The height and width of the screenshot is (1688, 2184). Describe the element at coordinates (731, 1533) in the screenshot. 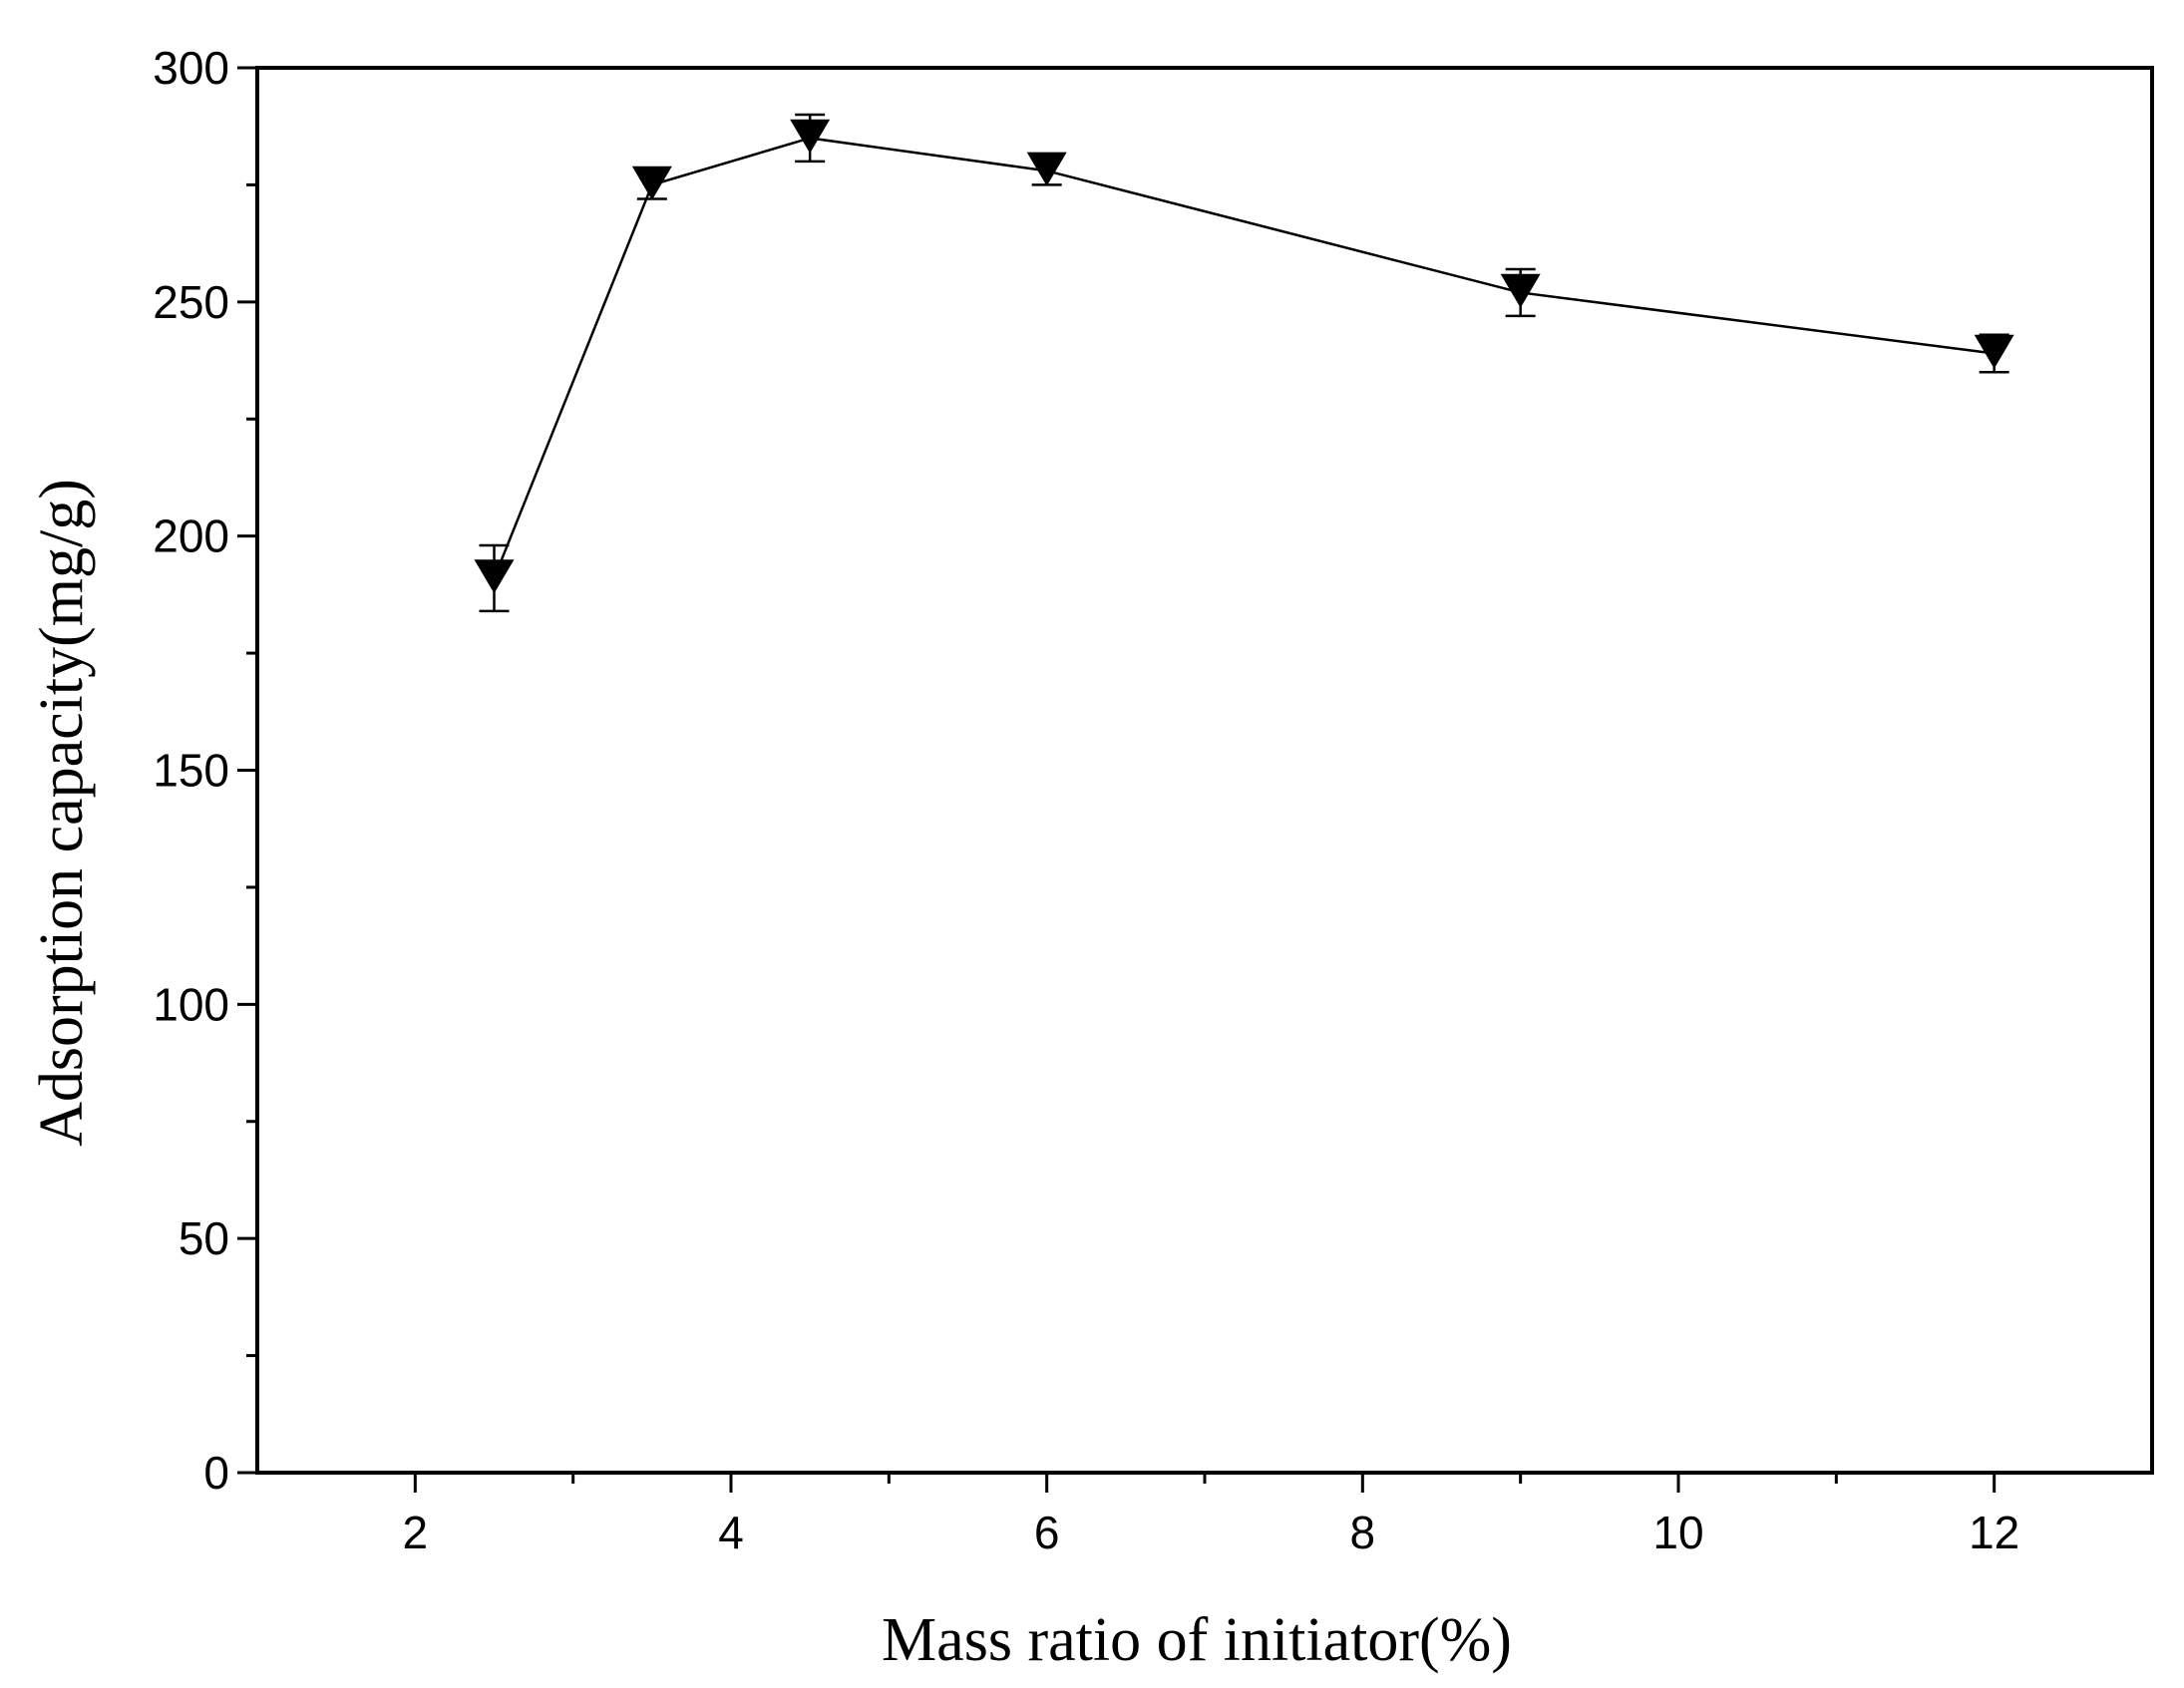

I see `x-tick-label: 4` at that location.